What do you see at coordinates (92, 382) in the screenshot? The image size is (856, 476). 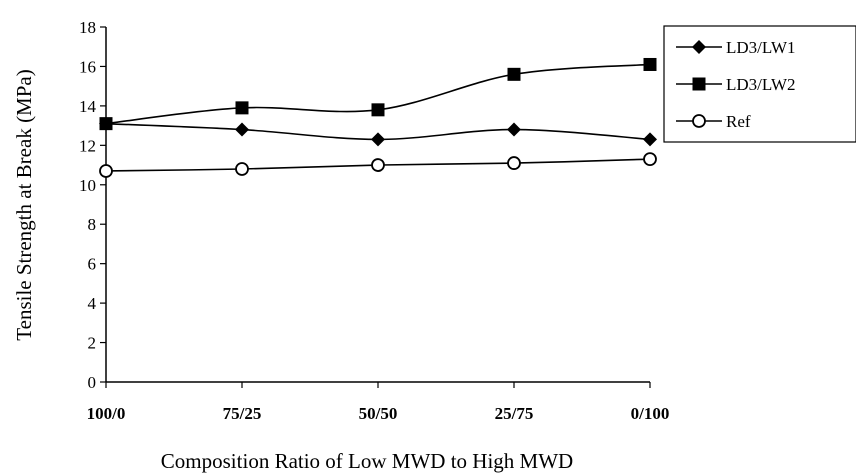 I see `y-tick-label: 0` at bounding box center [92, 382].